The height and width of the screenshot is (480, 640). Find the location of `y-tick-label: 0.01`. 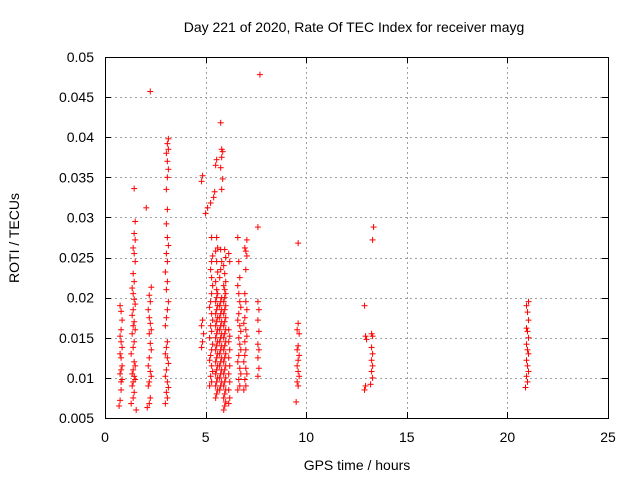

y-tick-label: 0.01 is located at coordinates (80, 378).